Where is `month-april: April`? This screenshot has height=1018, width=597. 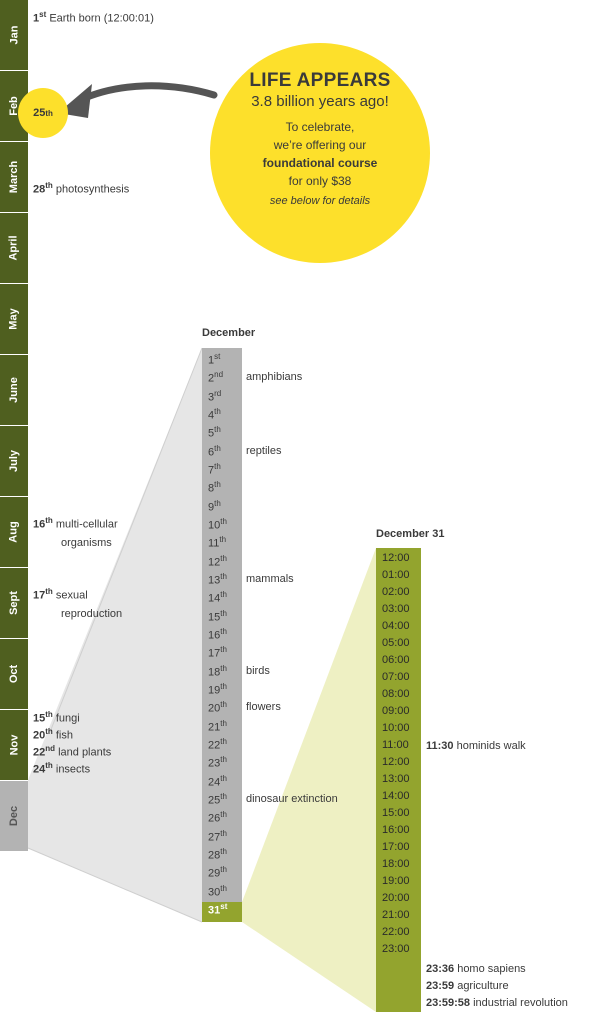 month-april: April is located at coordinates (14, 248).